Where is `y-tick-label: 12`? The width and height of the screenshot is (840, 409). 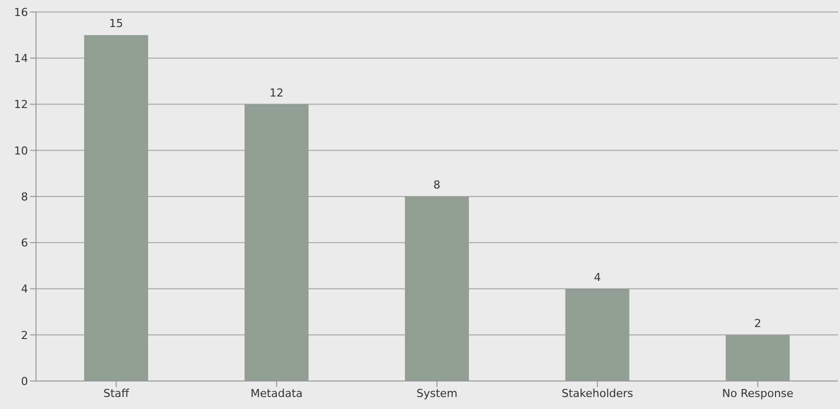 y-tick-label: 12 is located at coordinates (21, 105).